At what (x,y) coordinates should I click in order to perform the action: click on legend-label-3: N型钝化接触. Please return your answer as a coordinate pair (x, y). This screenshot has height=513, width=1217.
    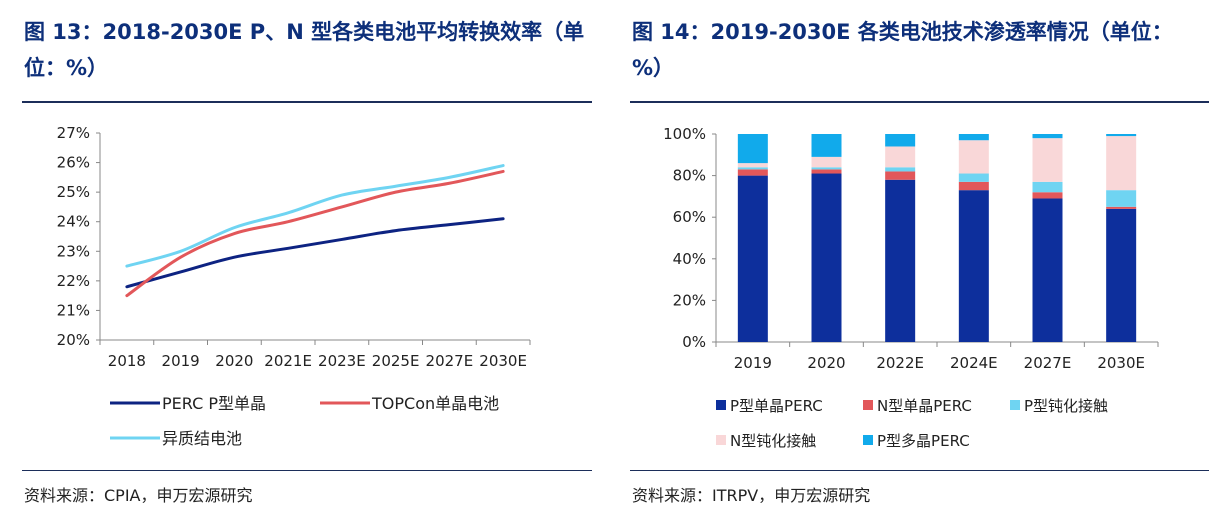
    Looking at the image, I should click on (773, 441).